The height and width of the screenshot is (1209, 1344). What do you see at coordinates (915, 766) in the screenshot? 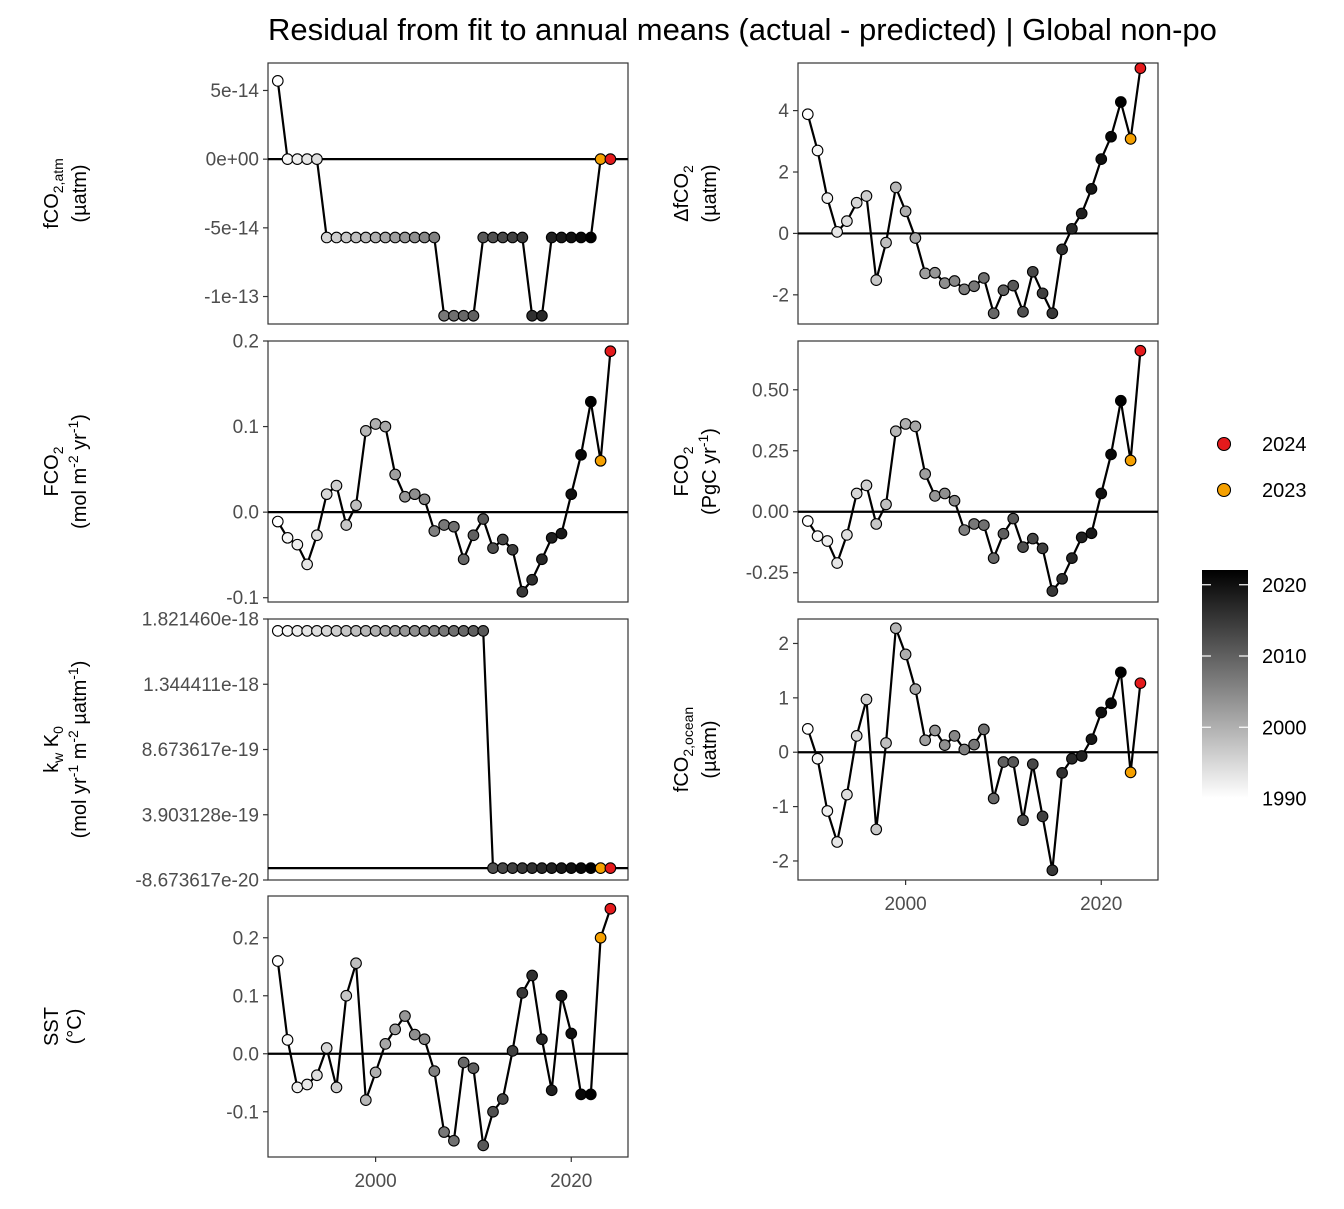
I see `panel-fco2ocean: 2 1 0 -1 -2 2000 2020 fCO2,ocean (µatm)` at bounding box center [915, 766].